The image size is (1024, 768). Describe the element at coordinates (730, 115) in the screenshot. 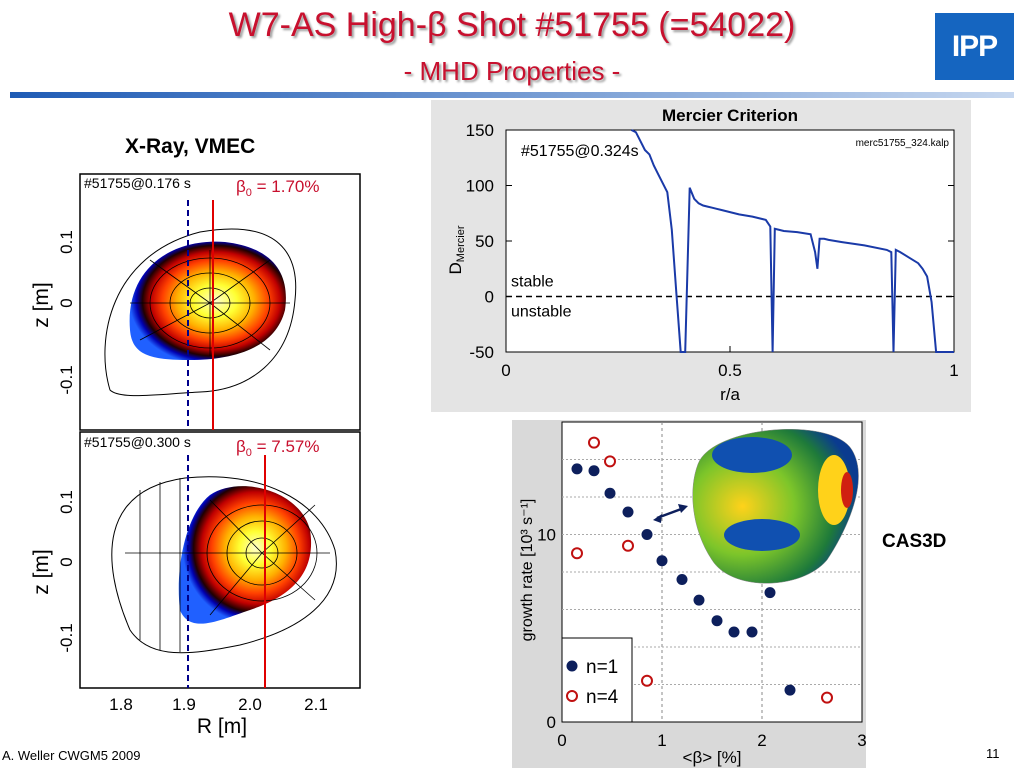

I see `mercier-title: Mercier Criterion` at that location.